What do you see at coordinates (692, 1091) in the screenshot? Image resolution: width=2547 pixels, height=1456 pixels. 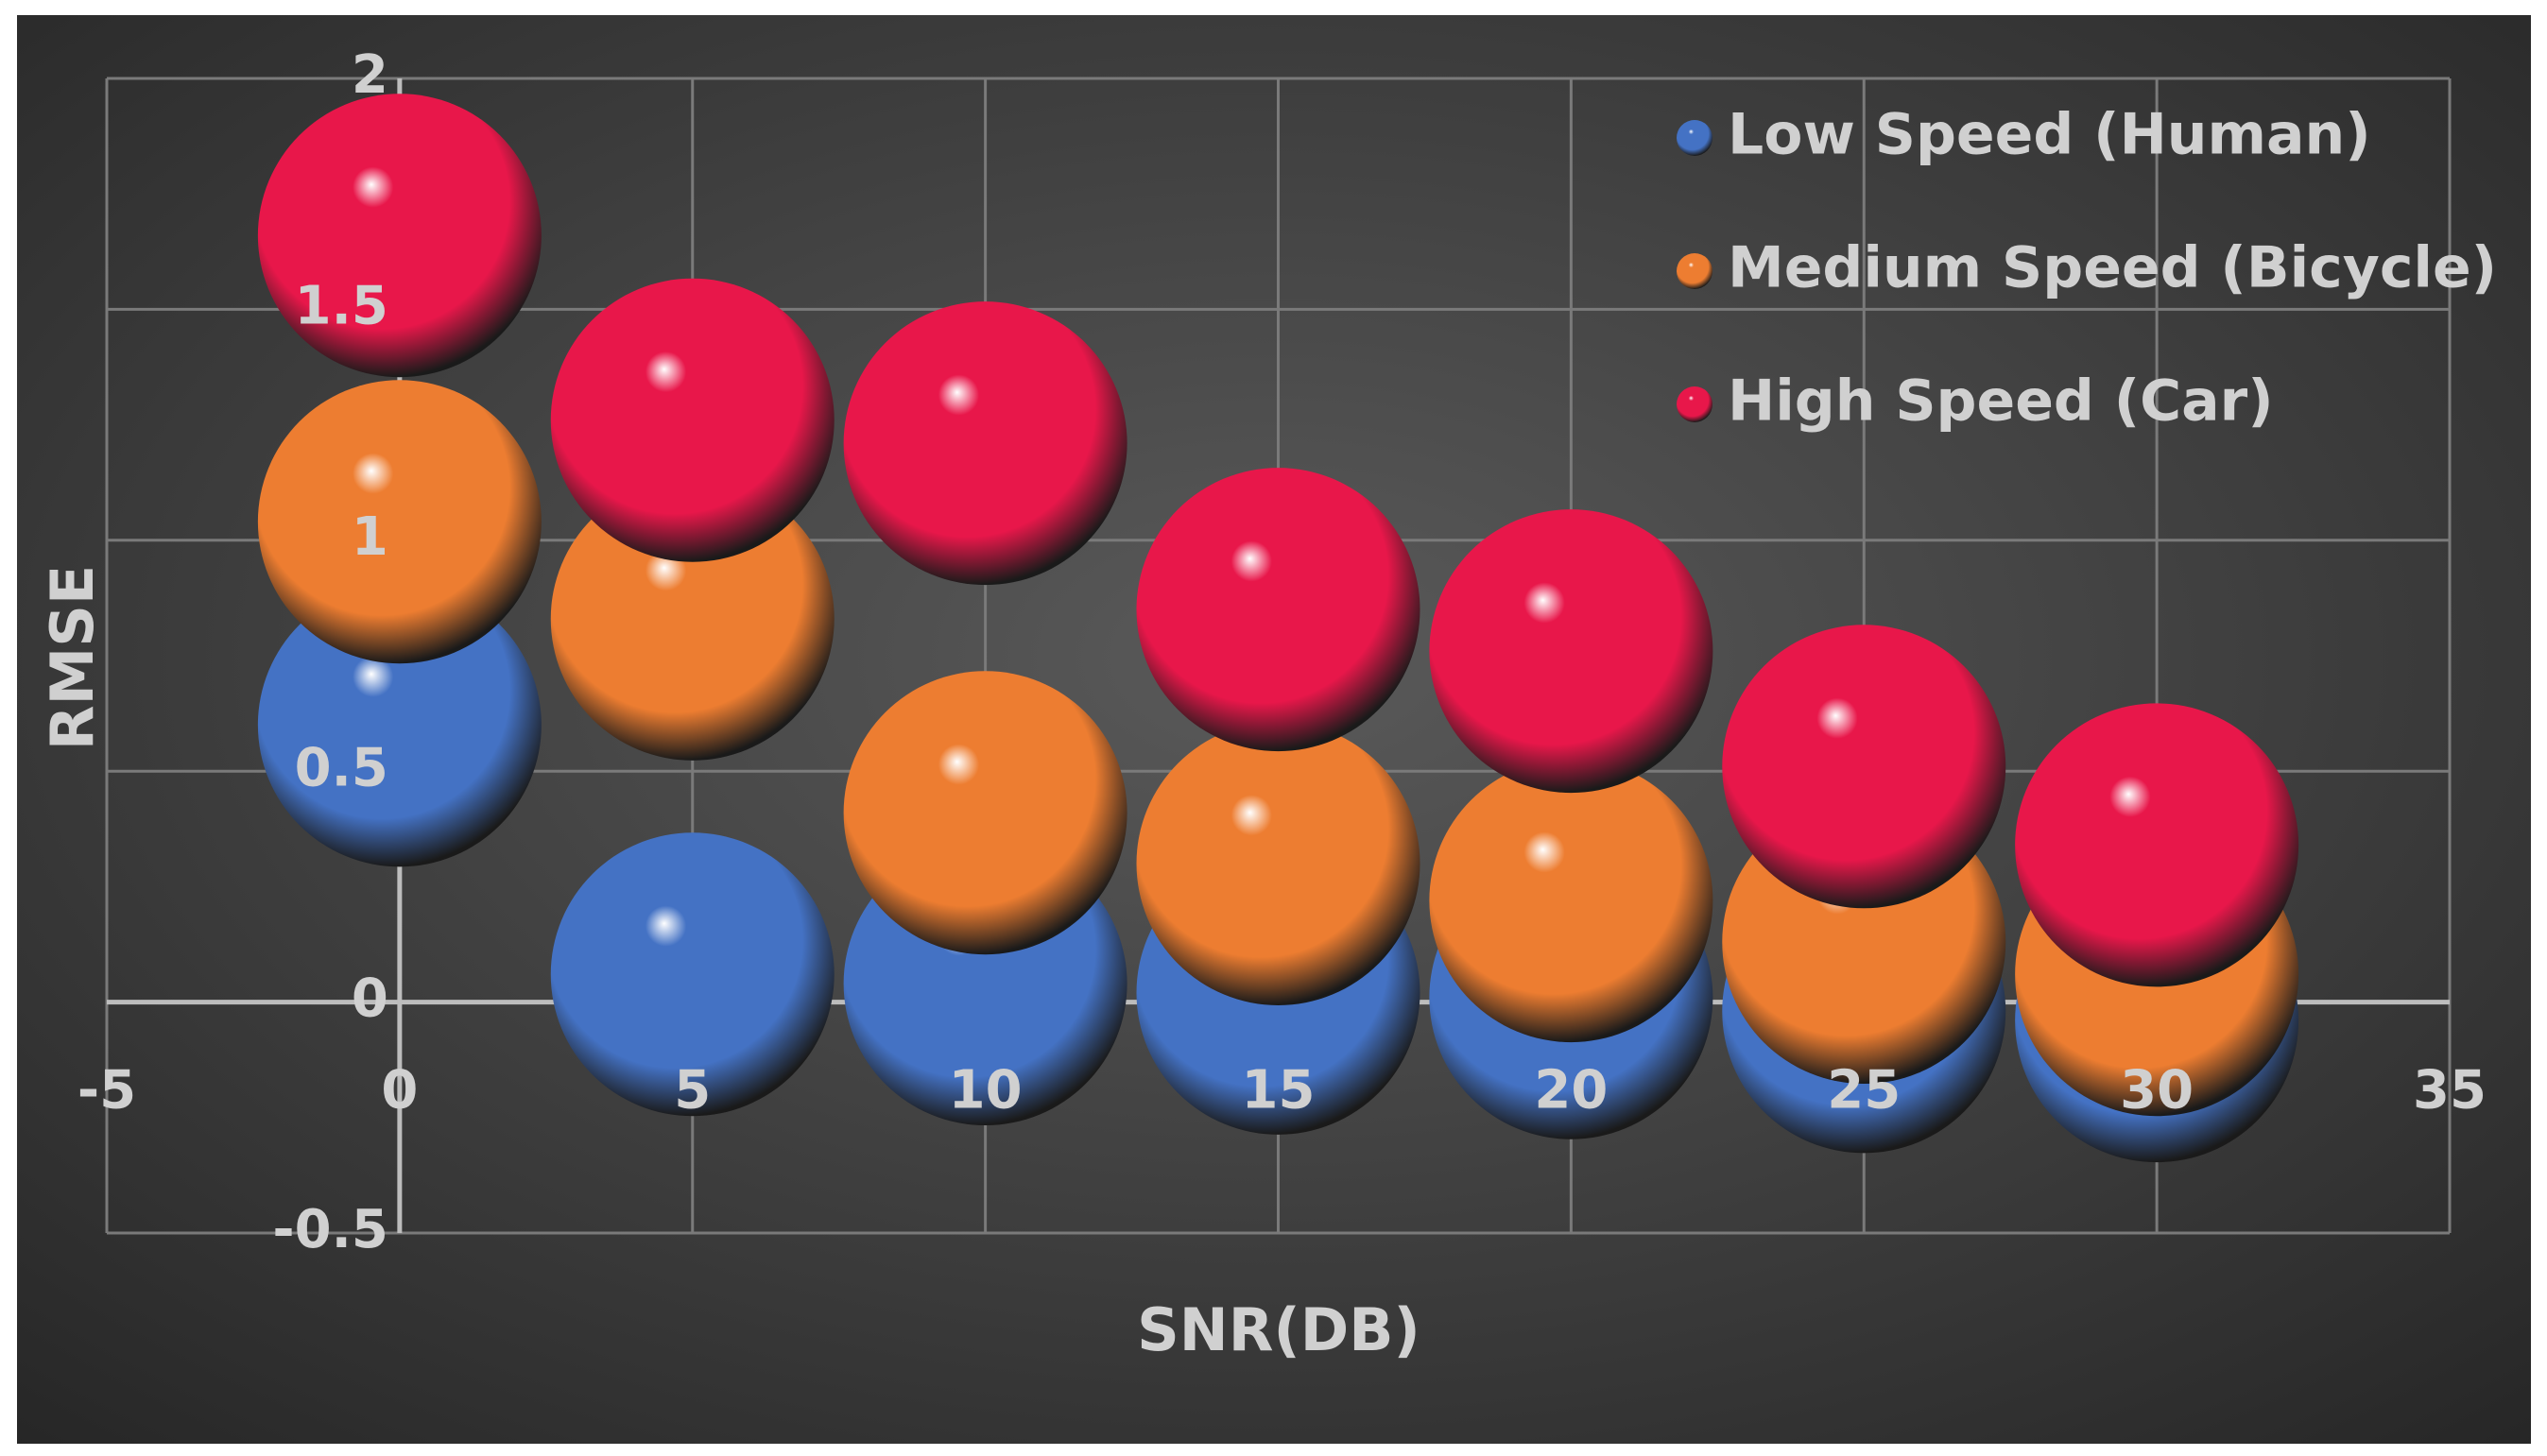 I see `x-tick-label: 5` at bounding box center [692, 1091].